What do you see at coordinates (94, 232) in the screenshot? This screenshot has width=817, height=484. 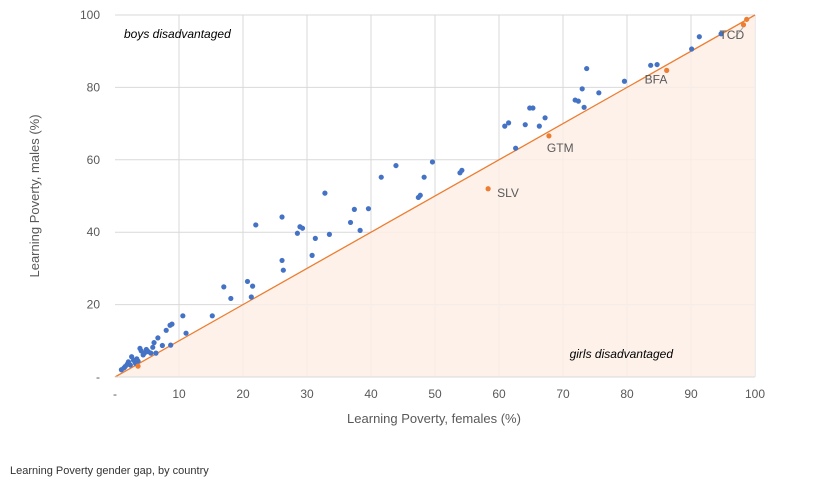 I see `y-tick-label: 40` at bounding box center [94, 232].